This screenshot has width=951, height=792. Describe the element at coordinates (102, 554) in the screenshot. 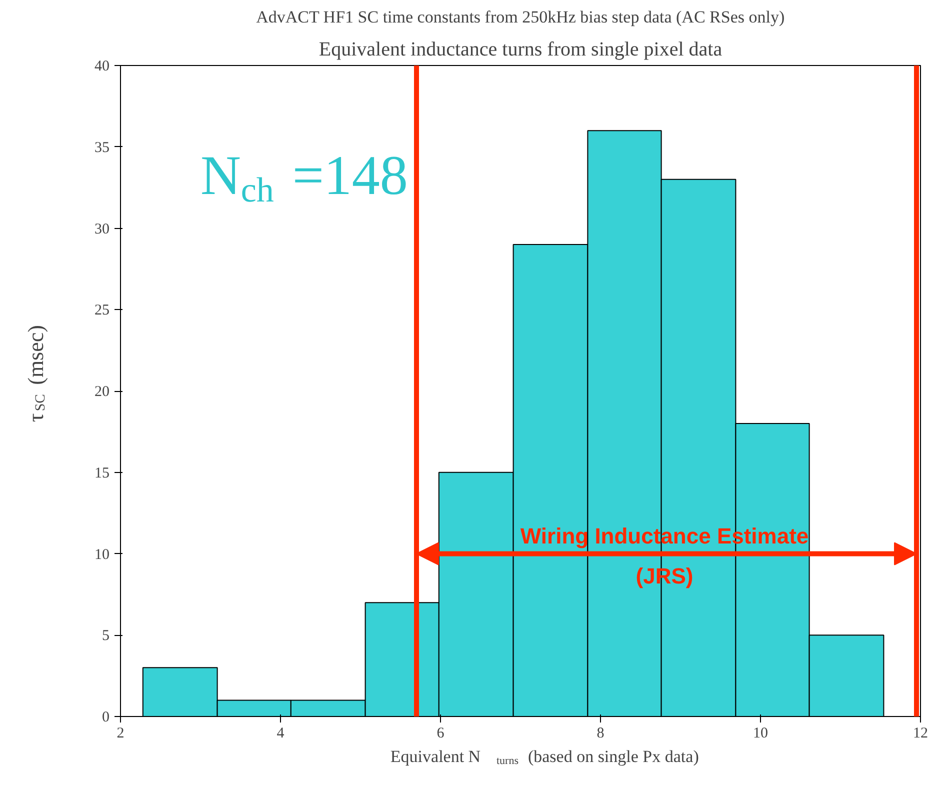

I see `y-tick-label: 10` at that location.